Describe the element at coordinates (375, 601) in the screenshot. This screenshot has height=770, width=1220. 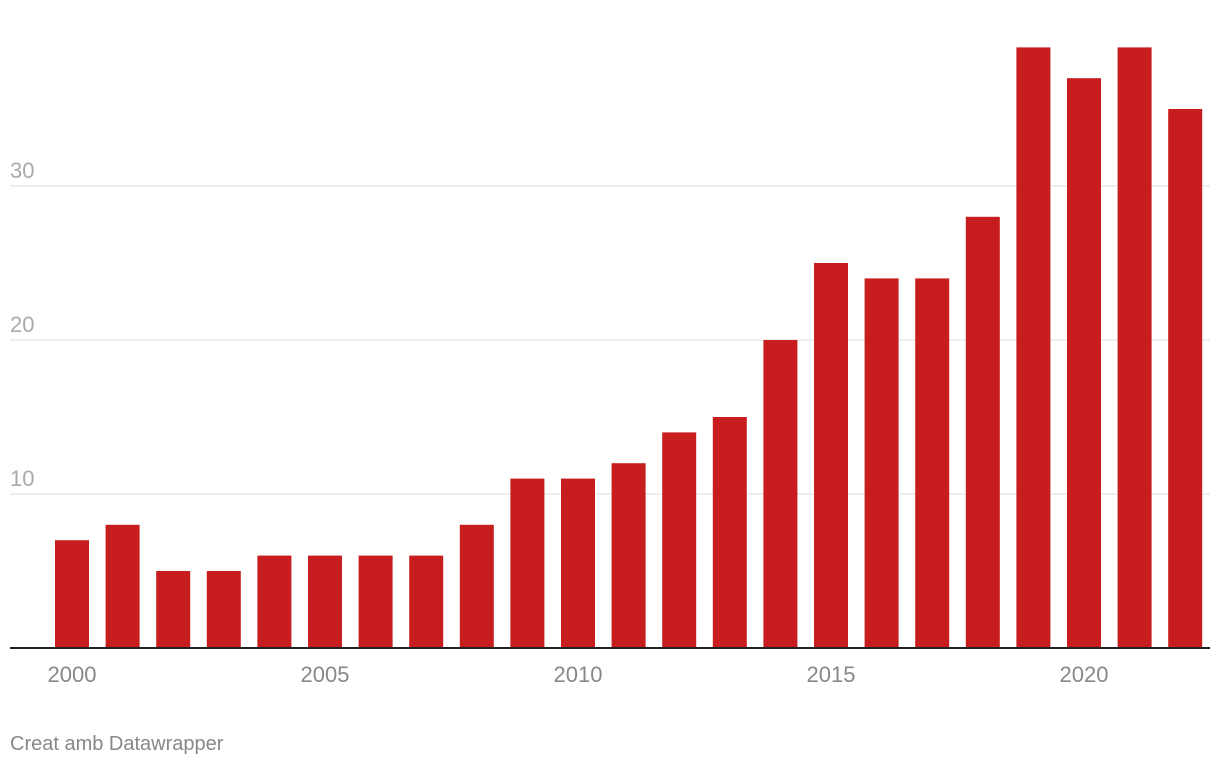
I see `bar-2006` at that location.